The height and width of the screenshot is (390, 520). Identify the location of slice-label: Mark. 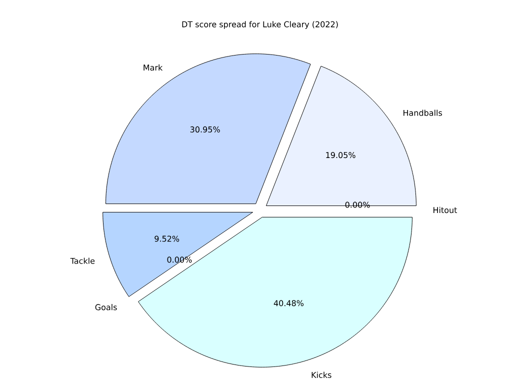
(153, 67).